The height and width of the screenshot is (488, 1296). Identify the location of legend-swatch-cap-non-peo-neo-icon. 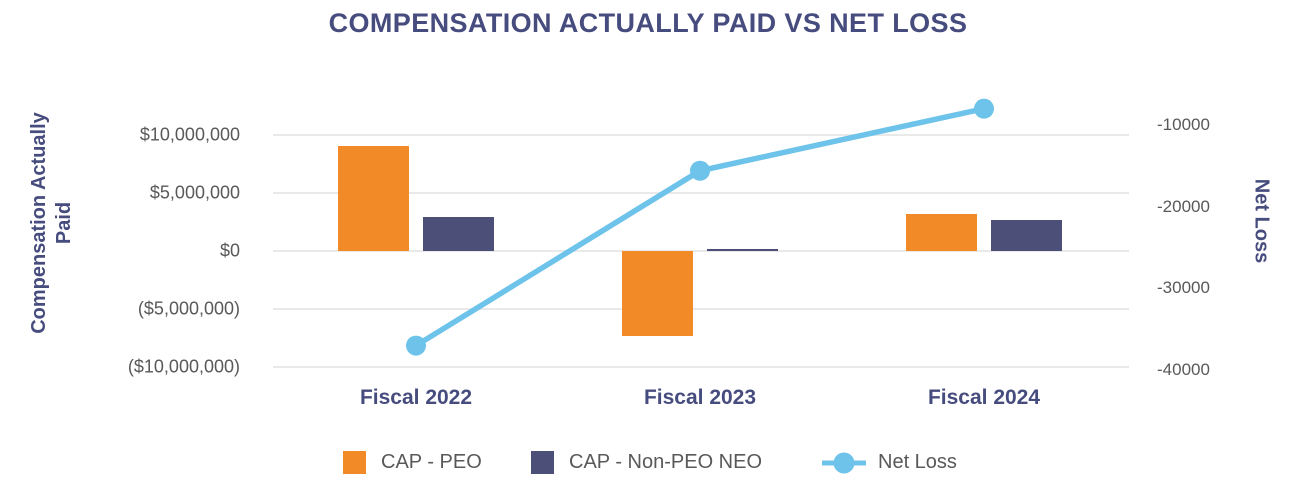
(542, 462).